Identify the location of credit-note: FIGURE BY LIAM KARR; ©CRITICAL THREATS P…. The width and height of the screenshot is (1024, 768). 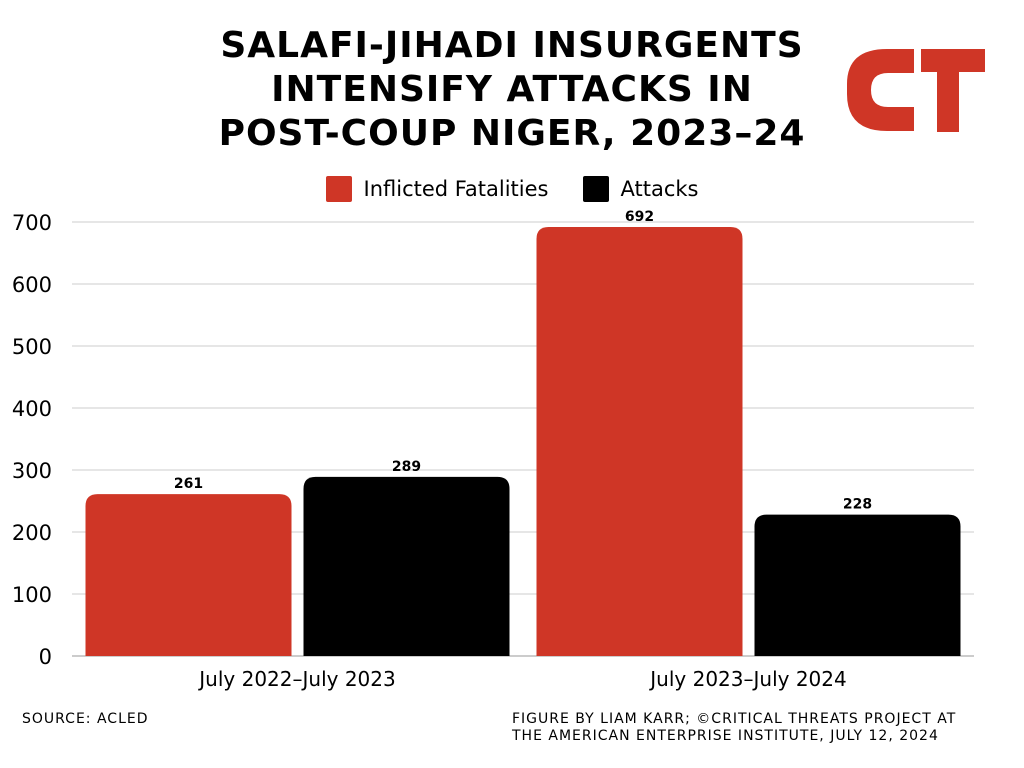
(762, 728).